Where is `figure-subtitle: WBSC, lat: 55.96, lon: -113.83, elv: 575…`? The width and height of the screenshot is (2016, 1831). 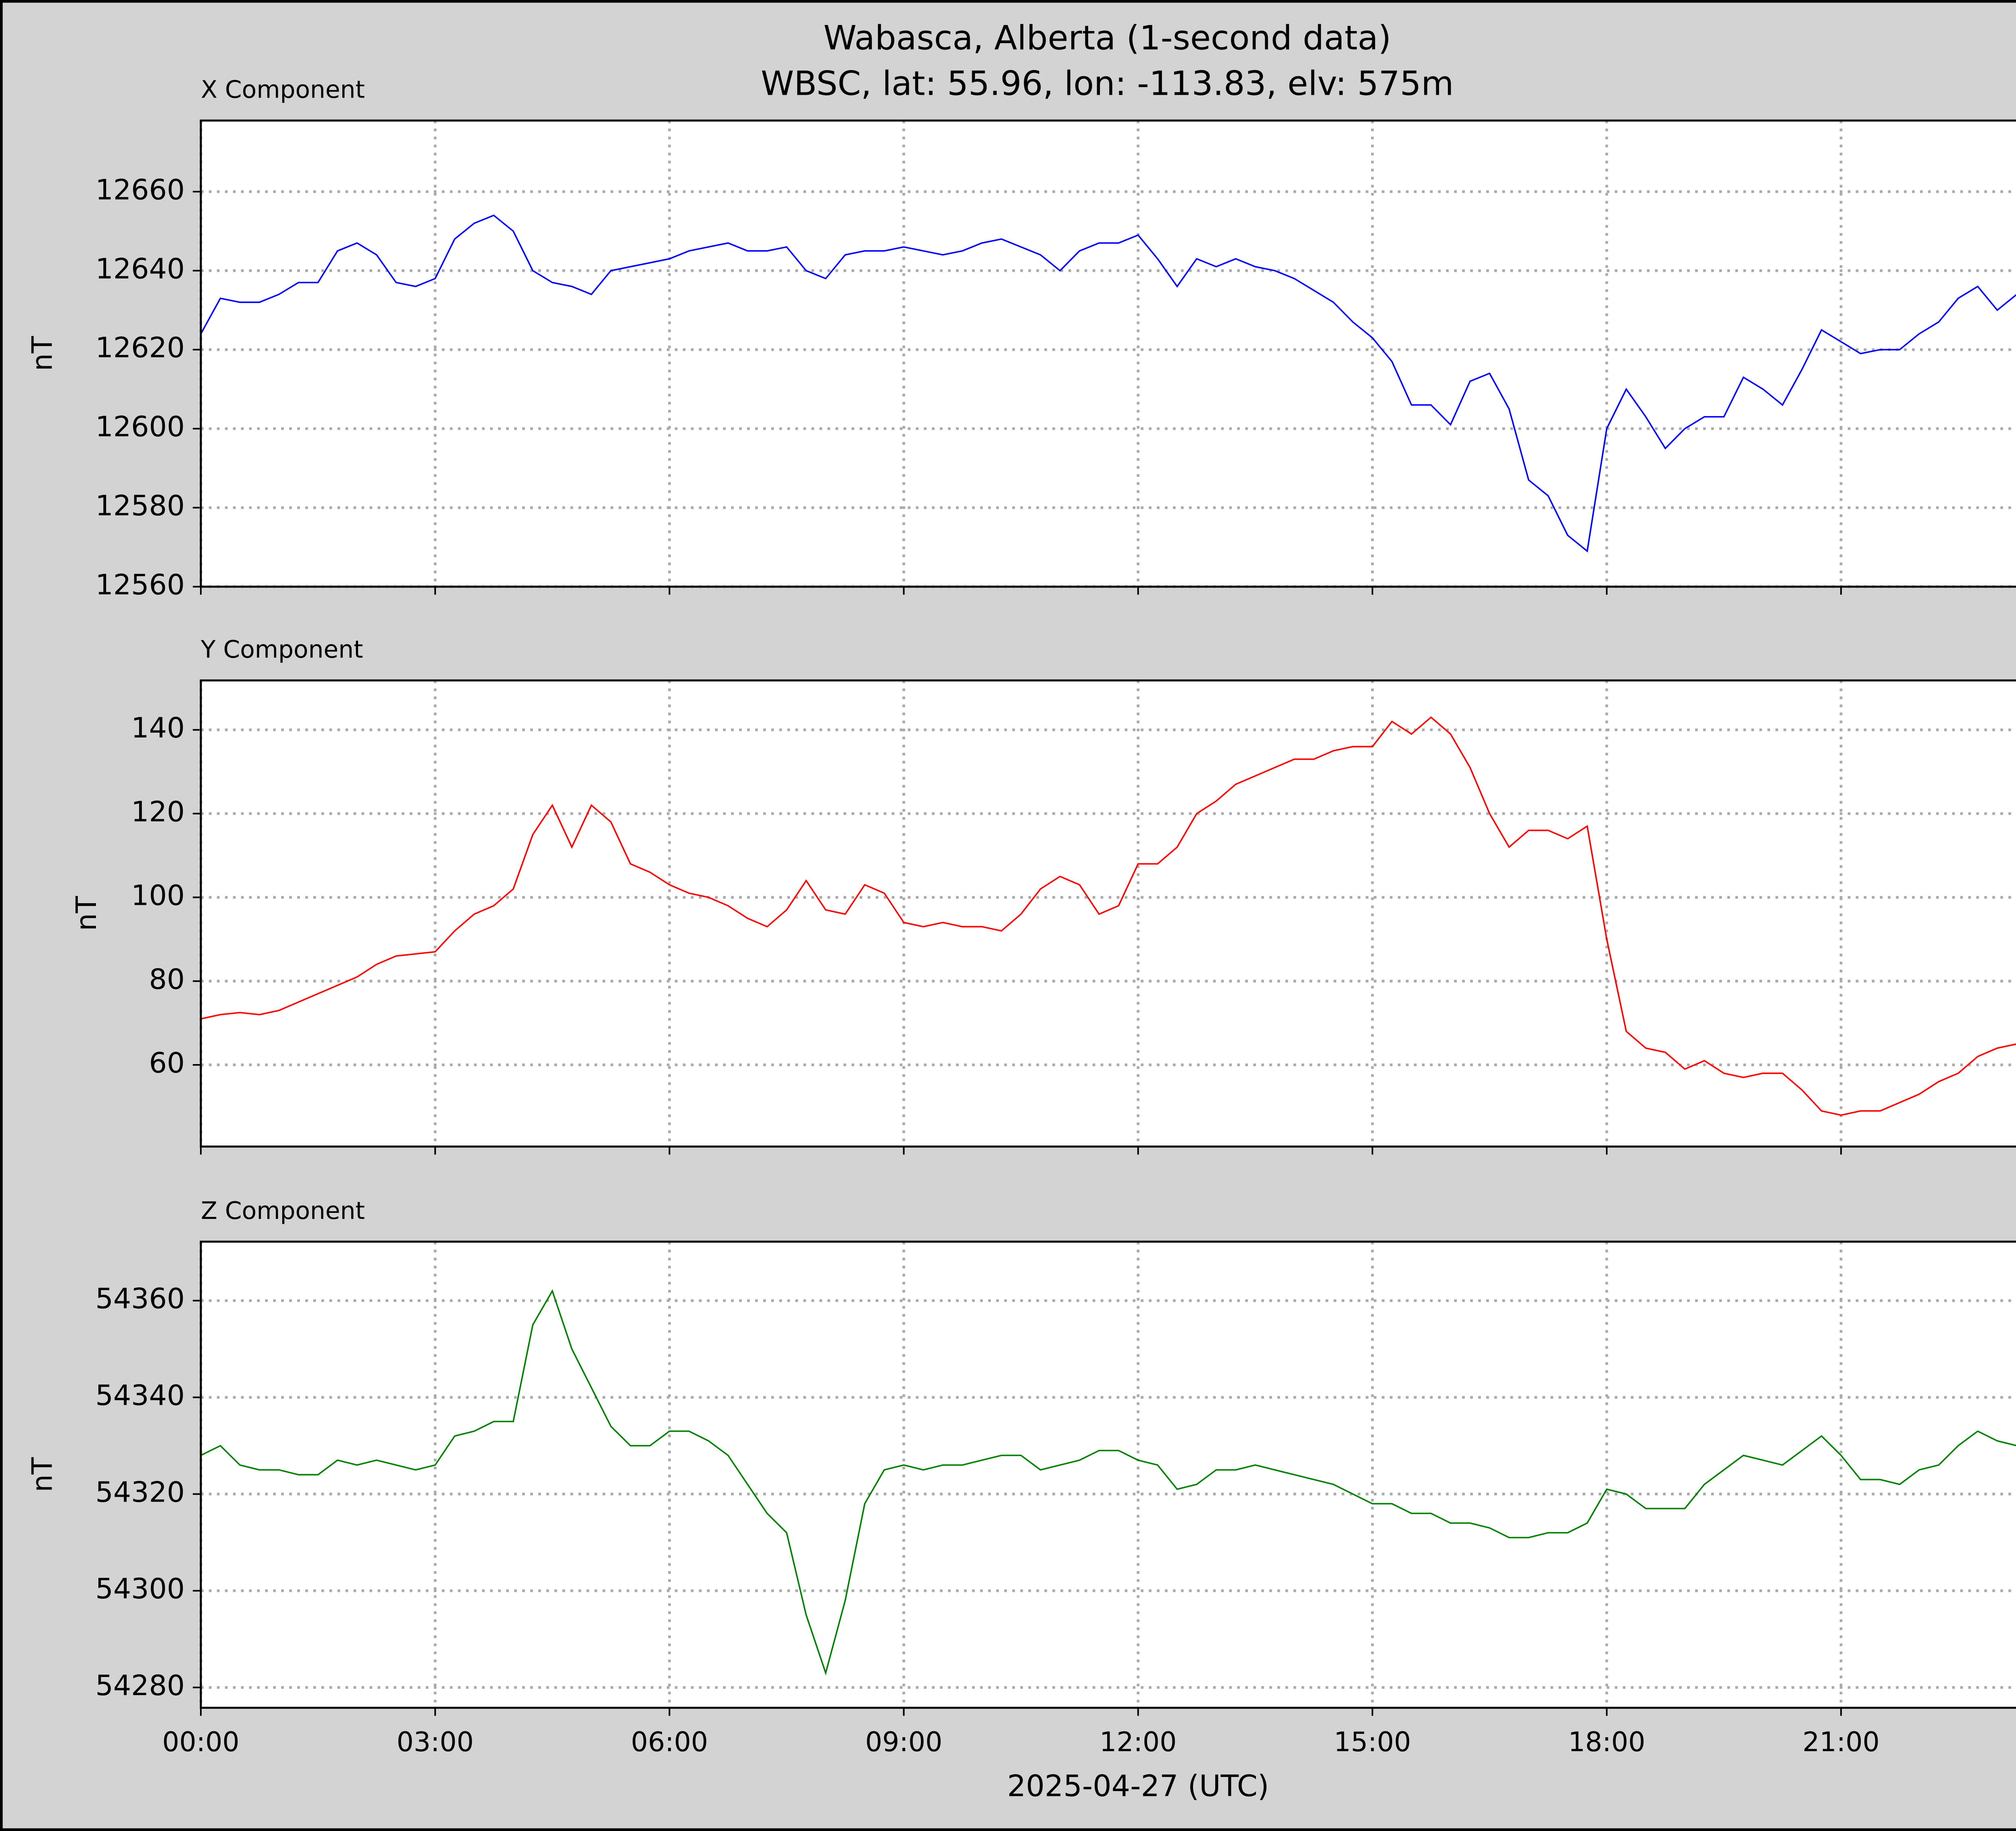
figure-subtitle: WBSC, lat: 55.96, lon: -113.83, elv: 575… is located at coordinates (1107, 83).